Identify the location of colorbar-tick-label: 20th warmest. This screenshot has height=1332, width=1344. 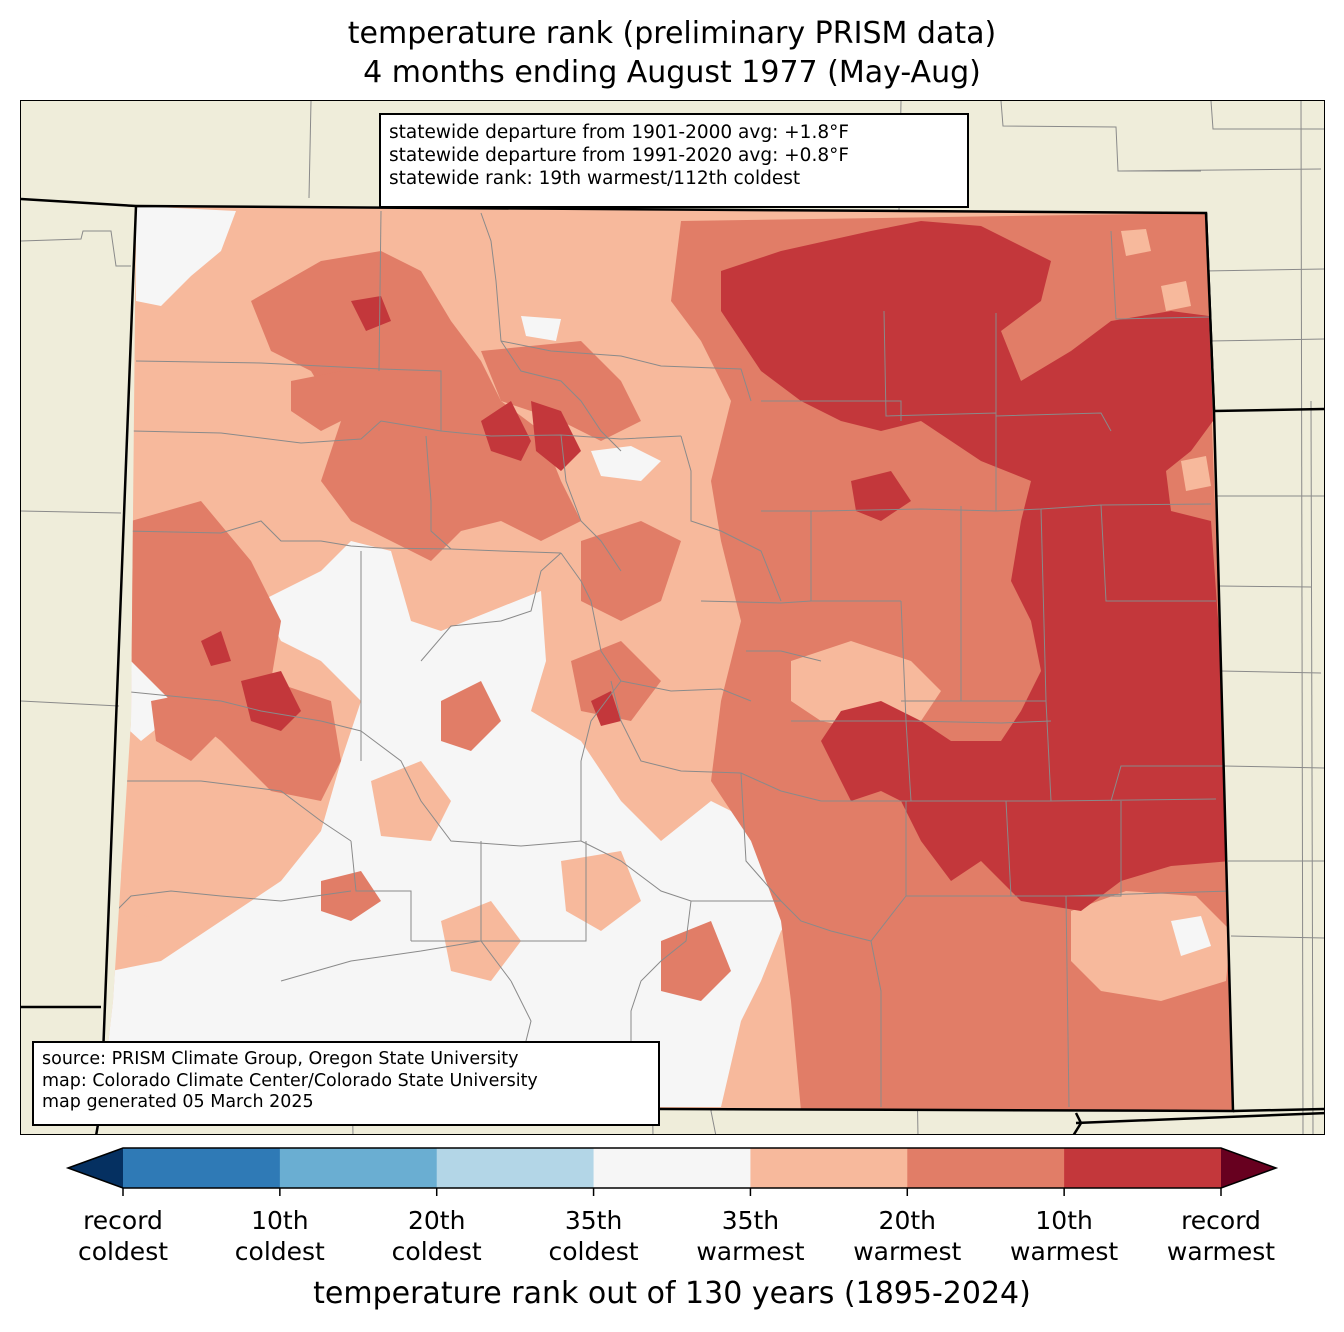
(907, 1236).